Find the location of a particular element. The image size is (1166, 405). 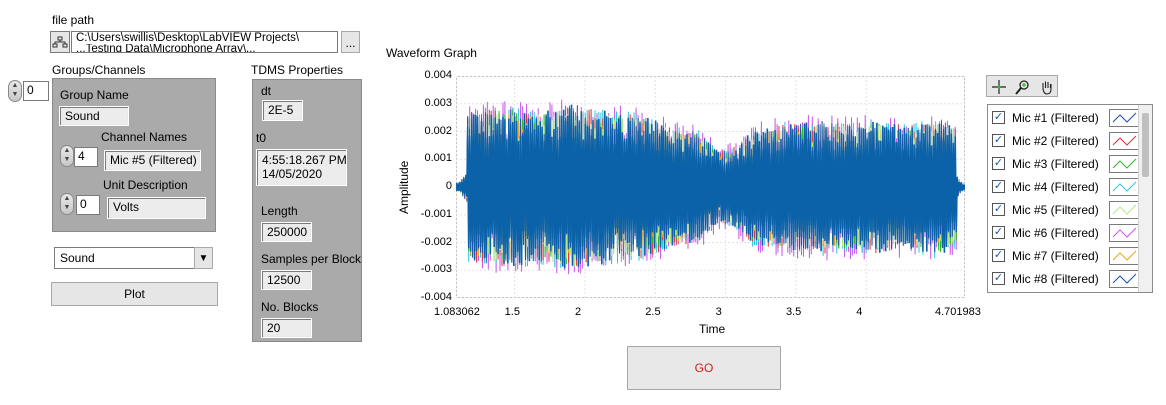

plot-button-label: Plot is located at coordinates (134, 294).